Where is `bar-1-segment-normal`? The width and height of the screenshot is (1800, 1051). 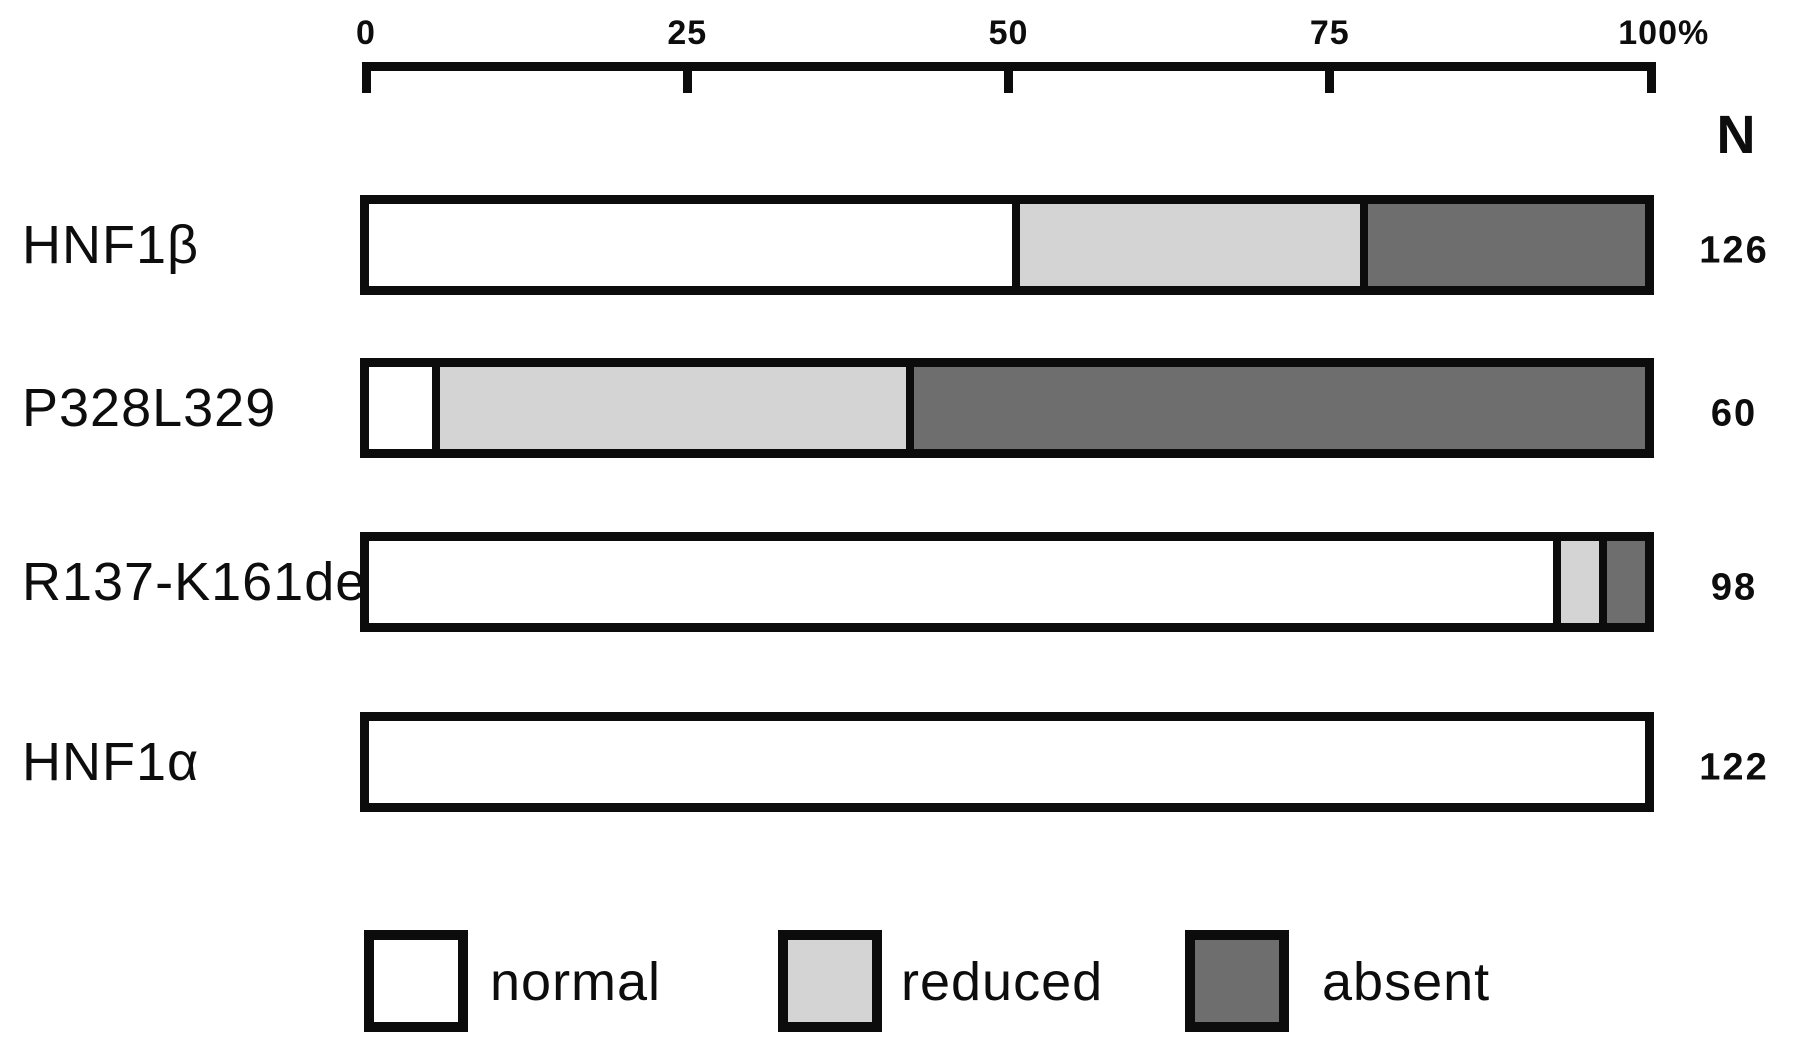 bar-1-segment-normal is located at coordinates (400, 408).